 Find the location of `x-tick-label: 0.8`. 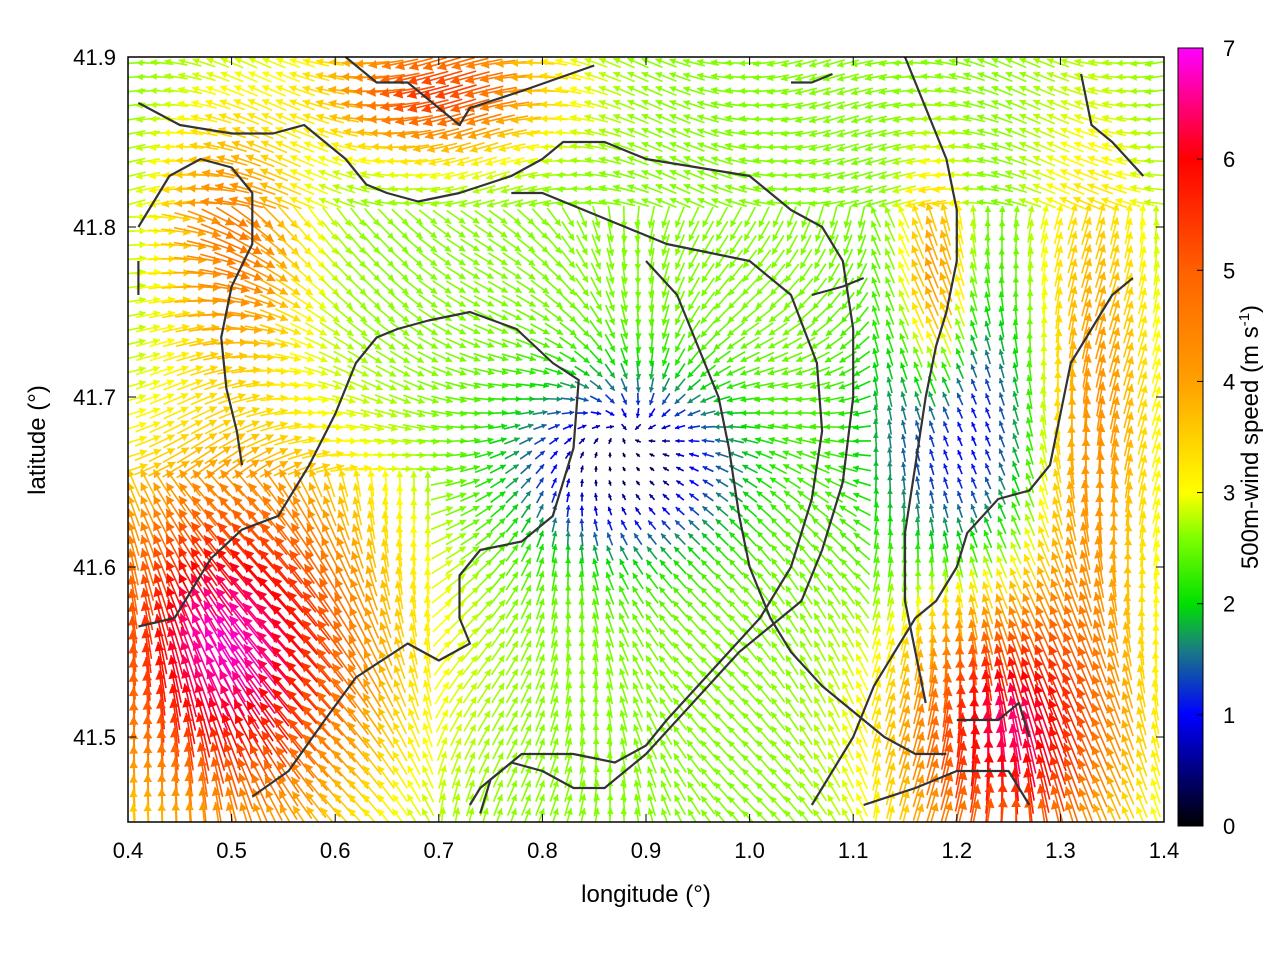

x-tick-label: 0.8 is located at coordinates (542, 850).